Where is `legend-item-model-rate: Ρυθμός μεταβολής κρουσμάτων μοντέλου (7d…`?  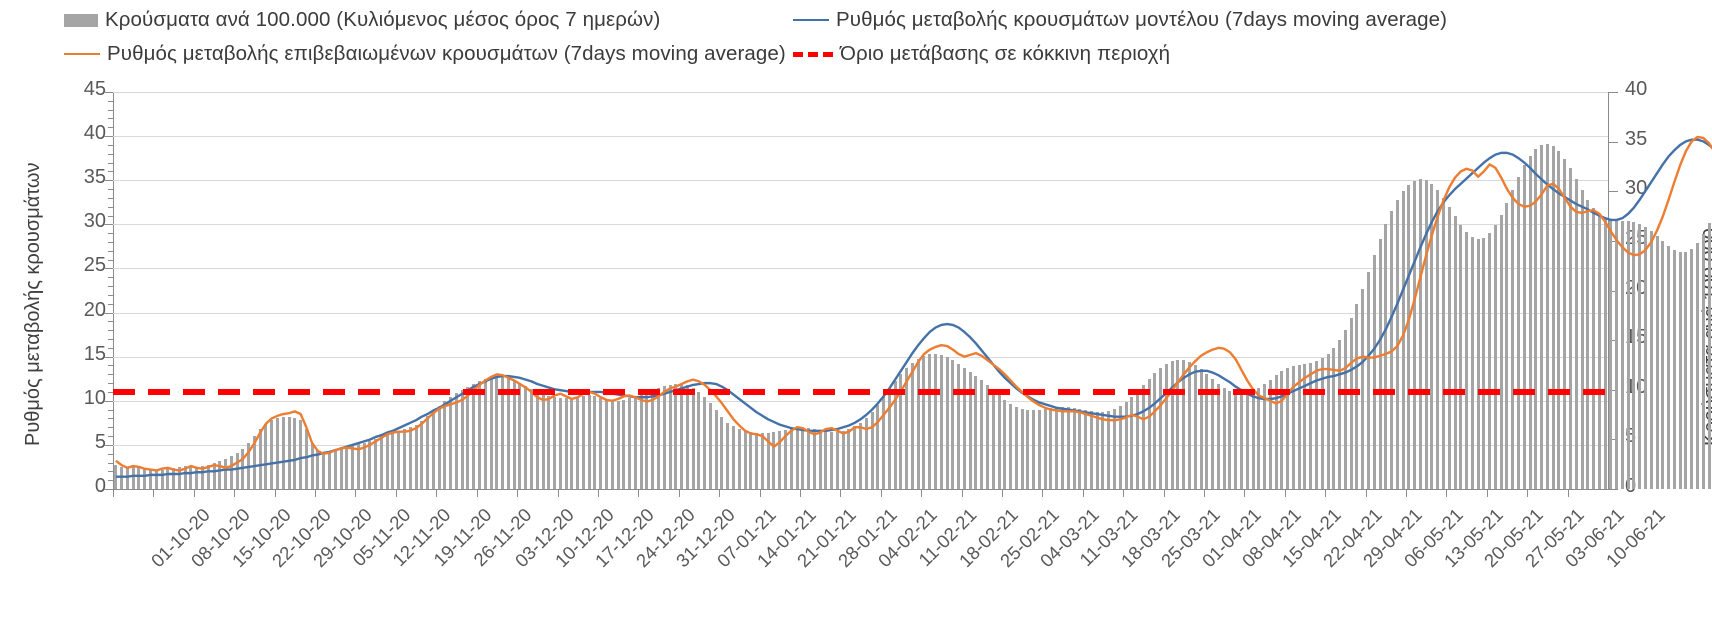 legend-item-model-rate: Ρυθμός μεταβολής κρουσμάτων μοντέλου (7d… is located at coordinates (1120, 20).